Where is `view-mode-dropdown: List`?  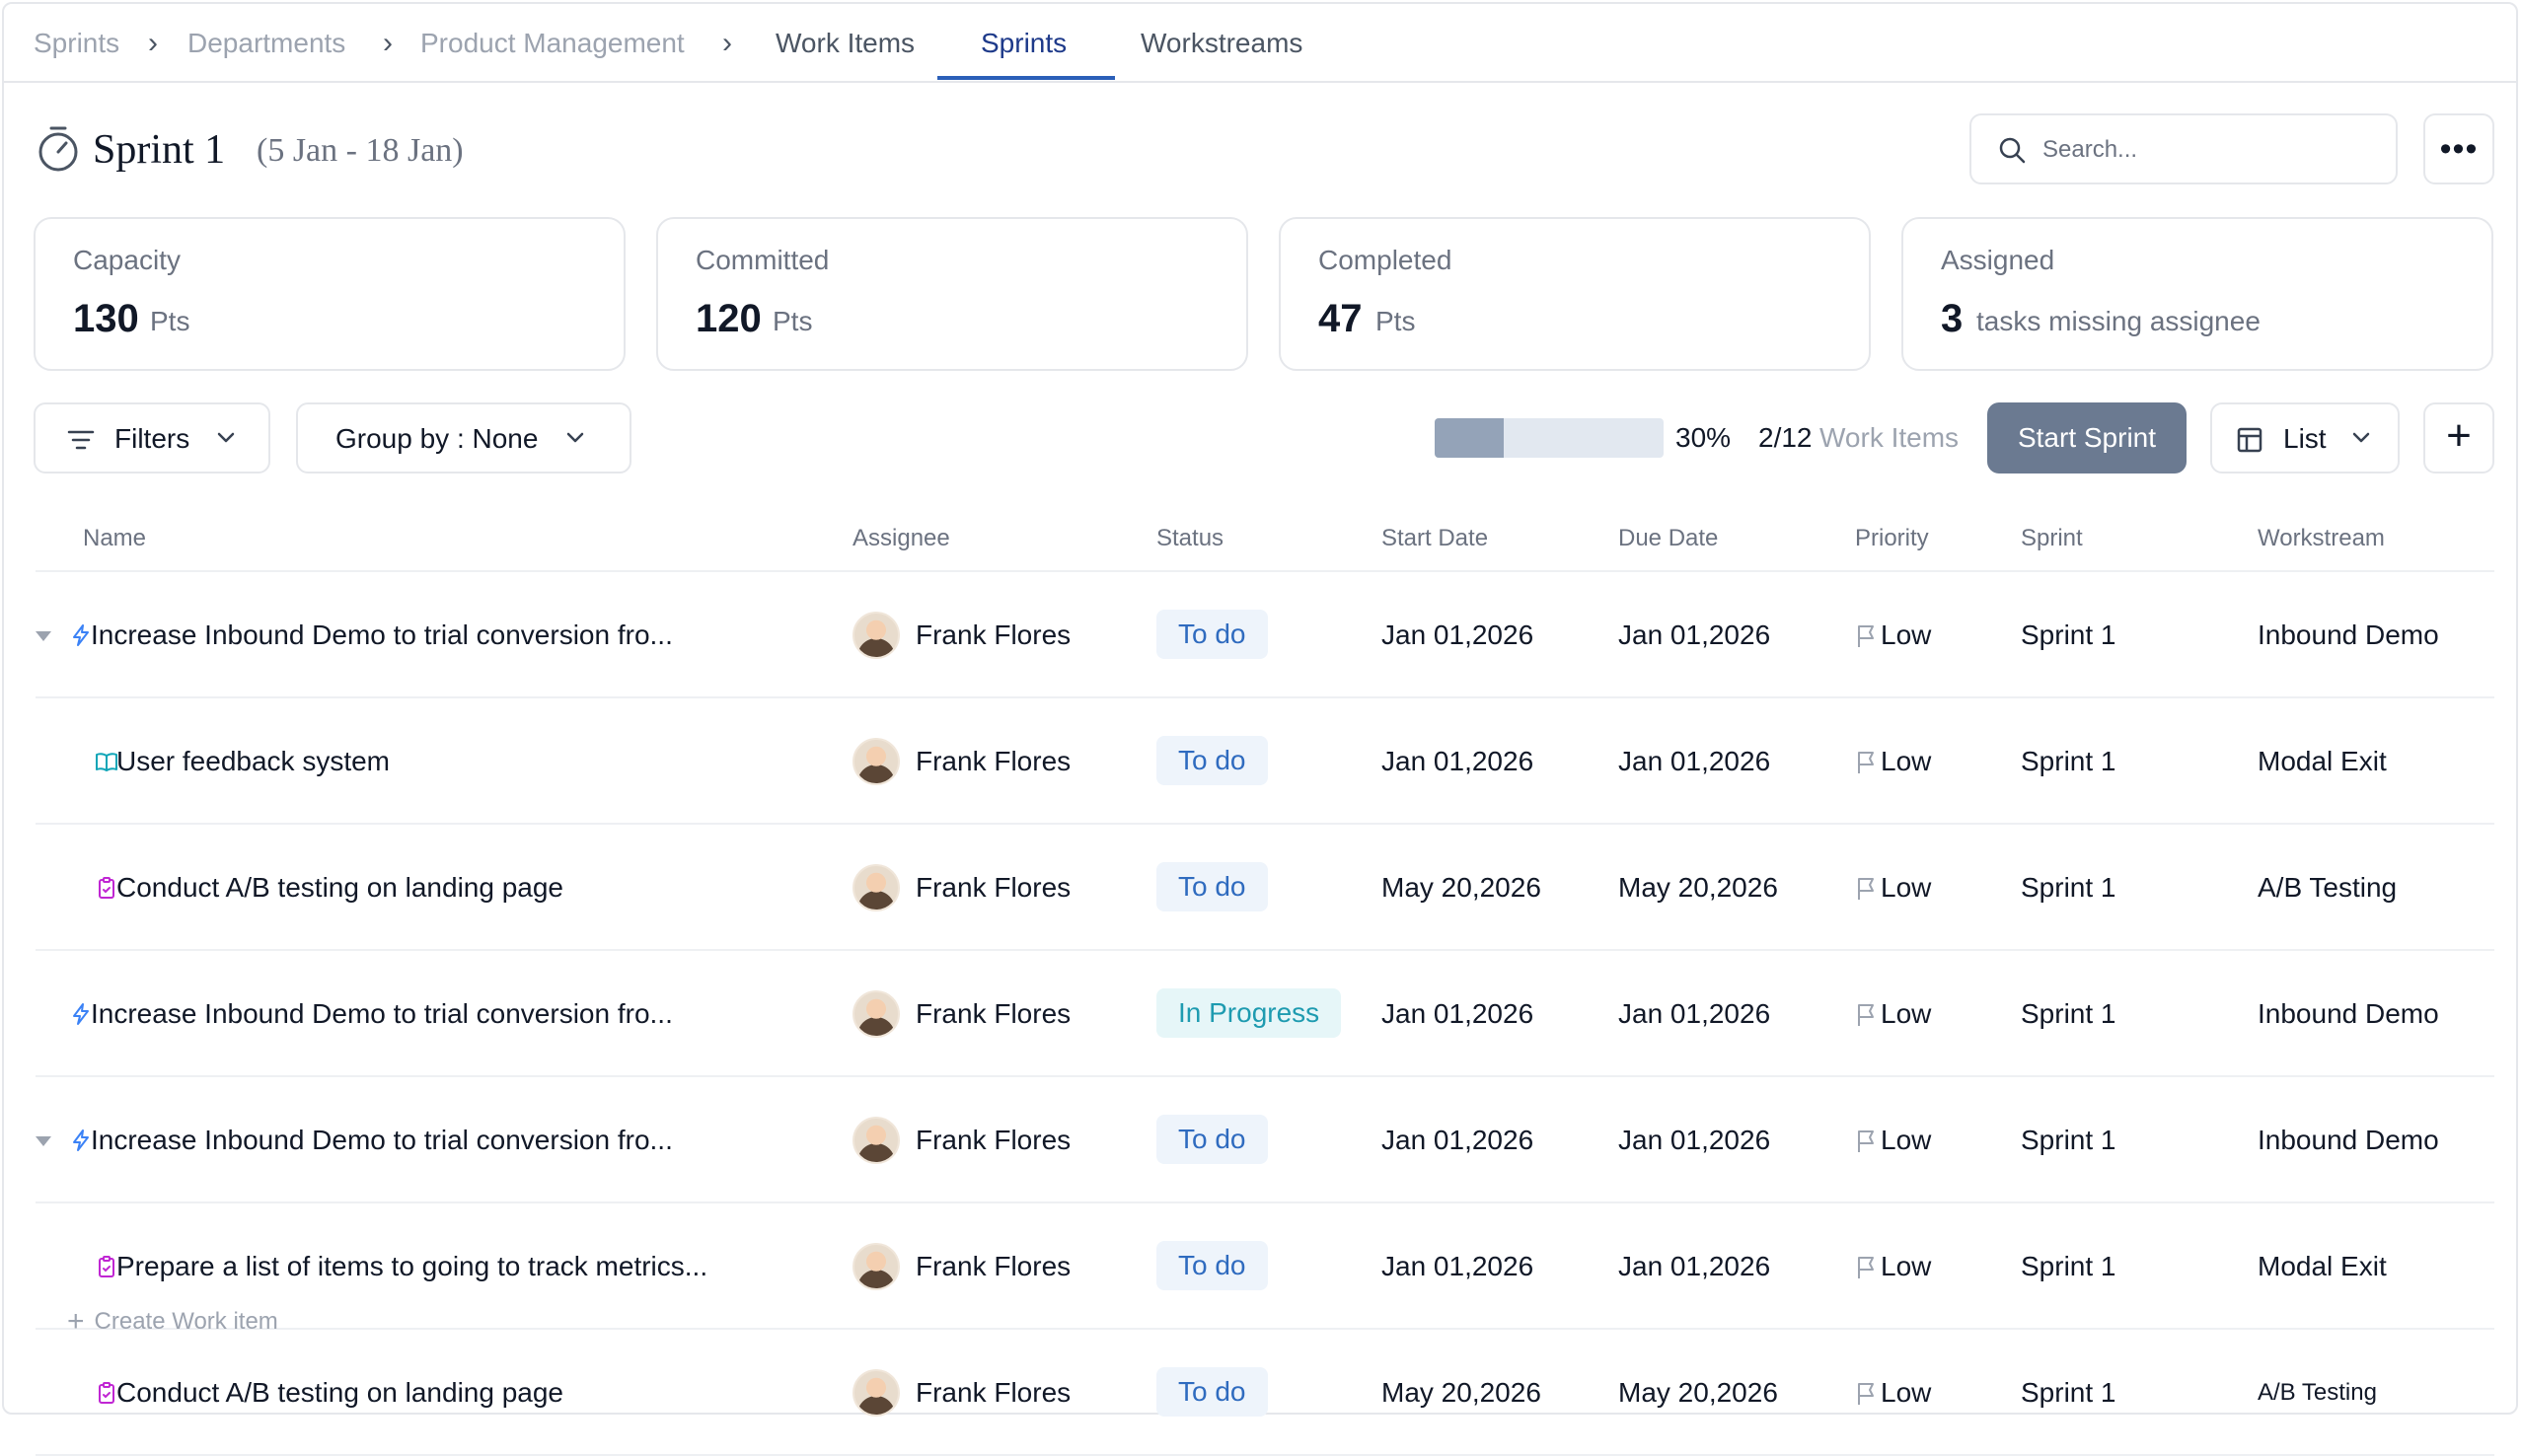
view-mode-dropdown: List is located at coordinates (2305, 437).